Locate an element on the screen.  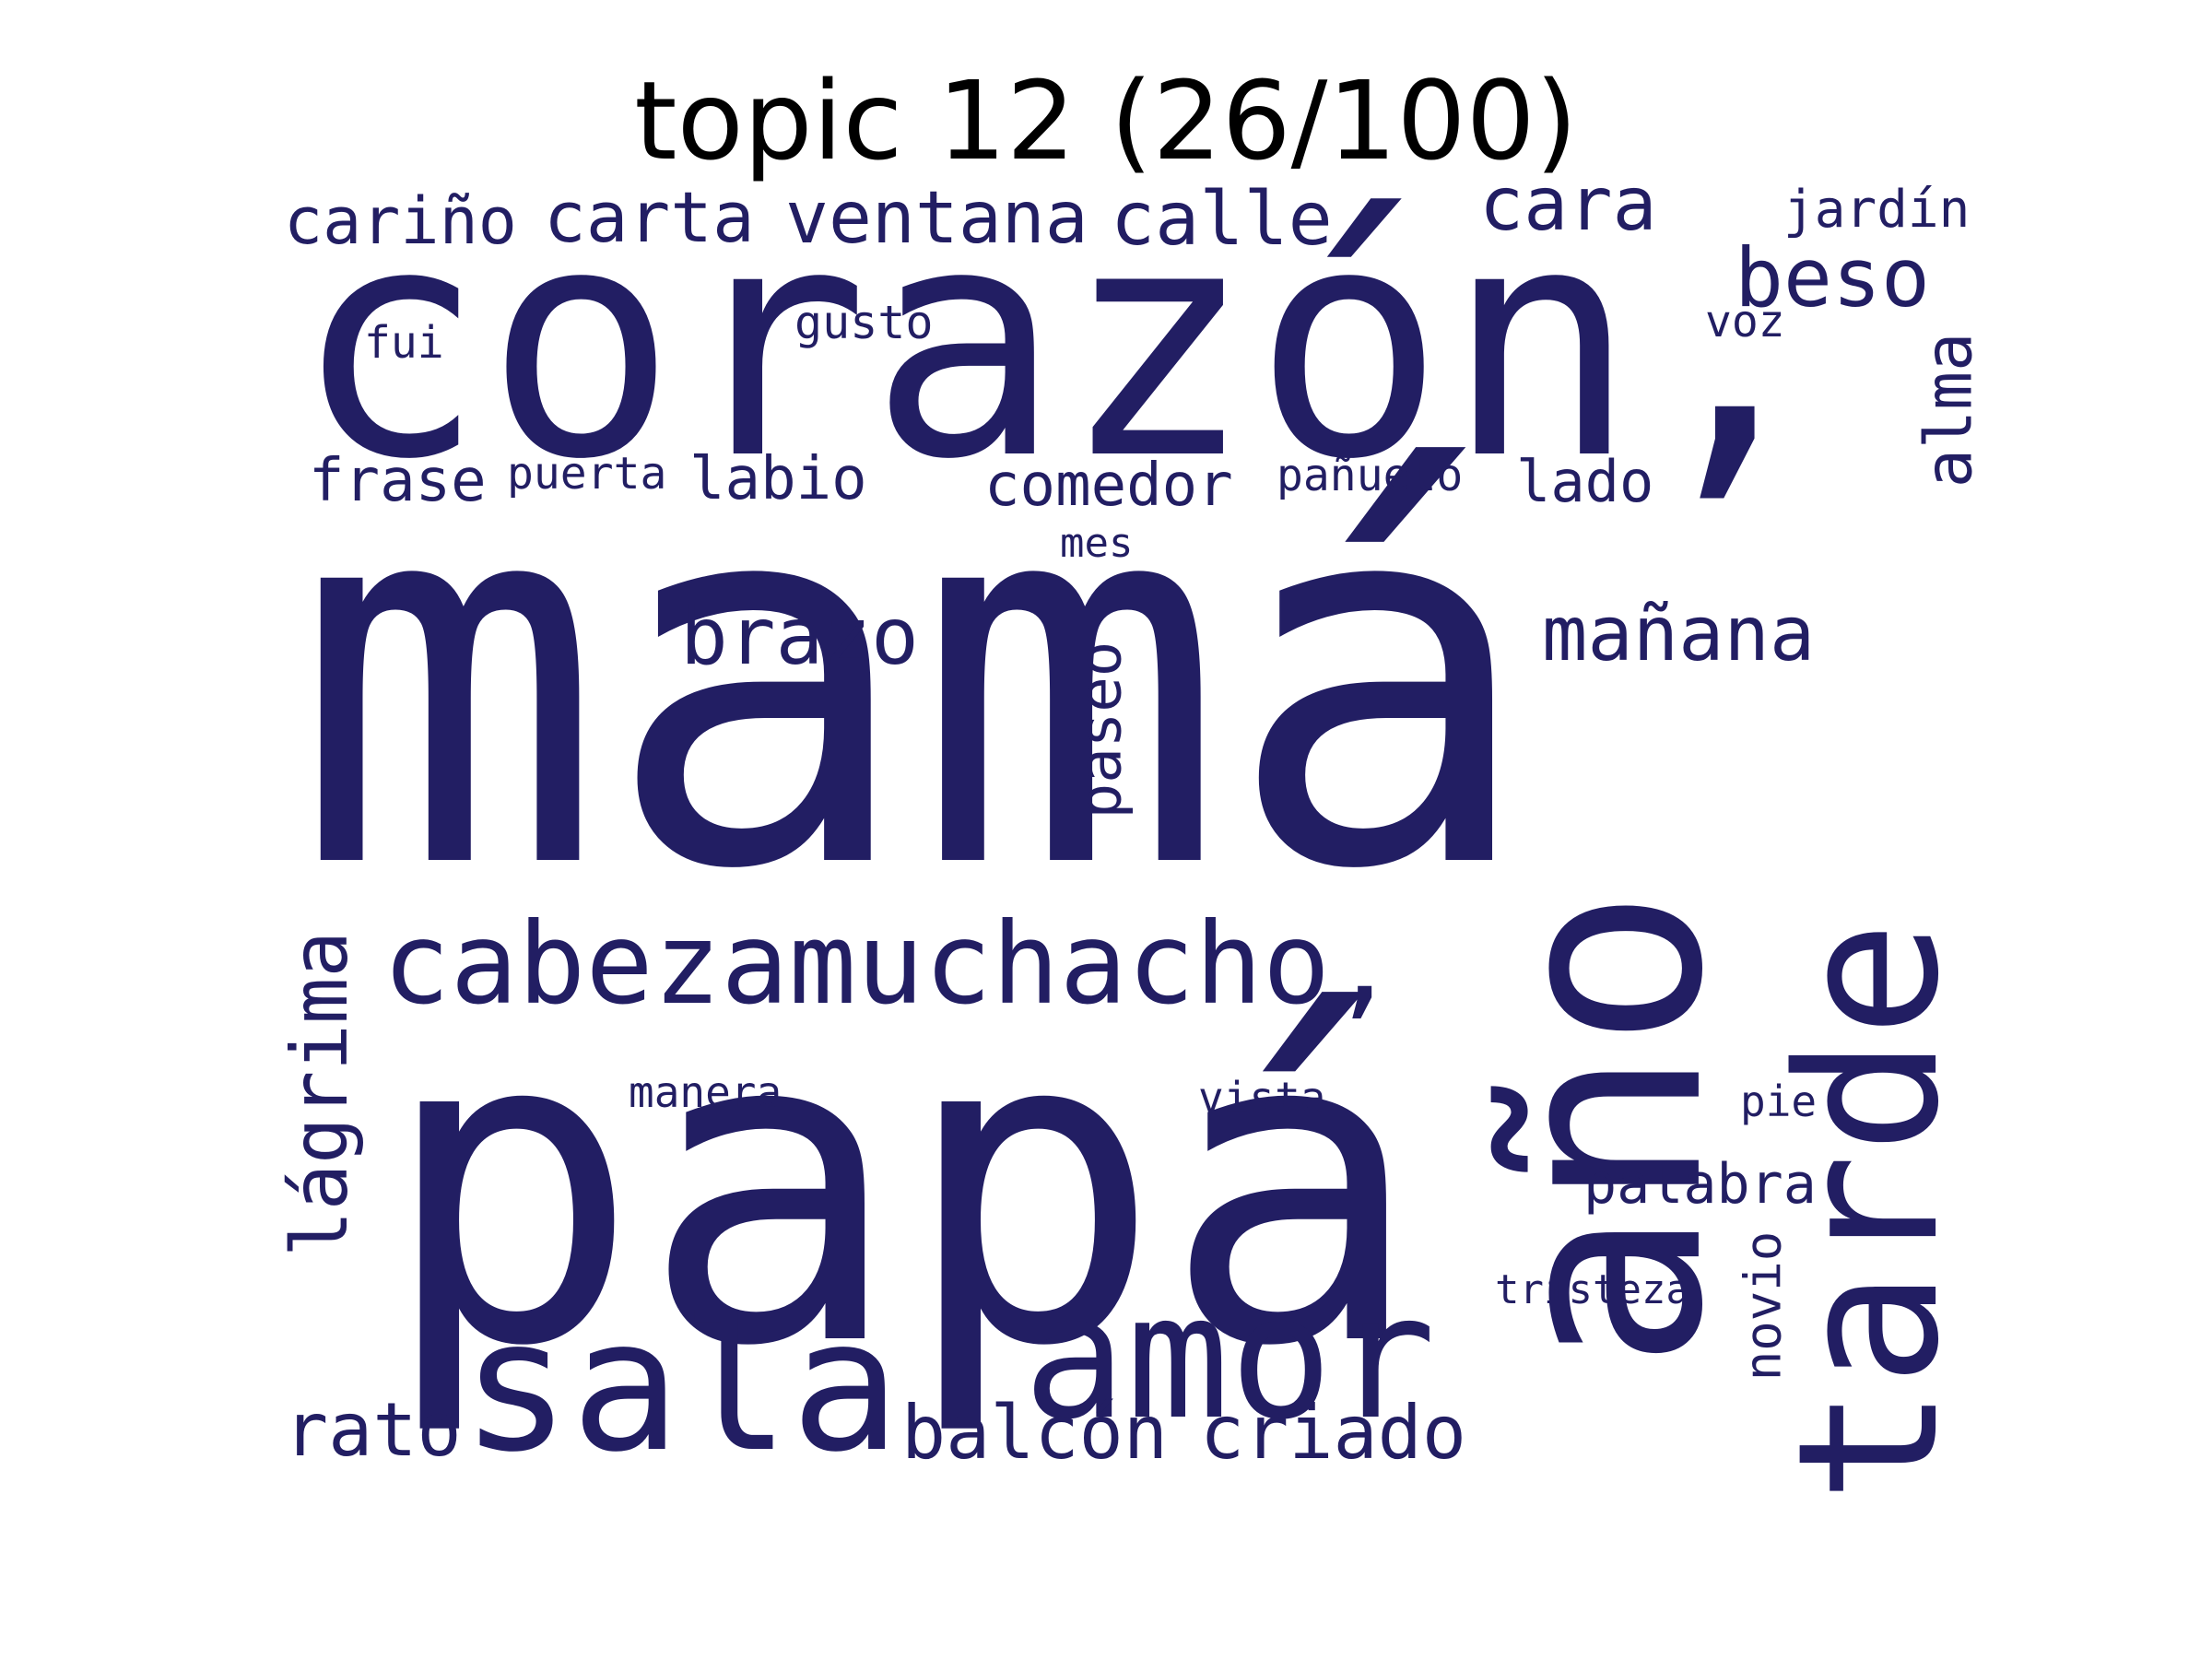
word-pie: pie is located at coordinates (1779, 1101).